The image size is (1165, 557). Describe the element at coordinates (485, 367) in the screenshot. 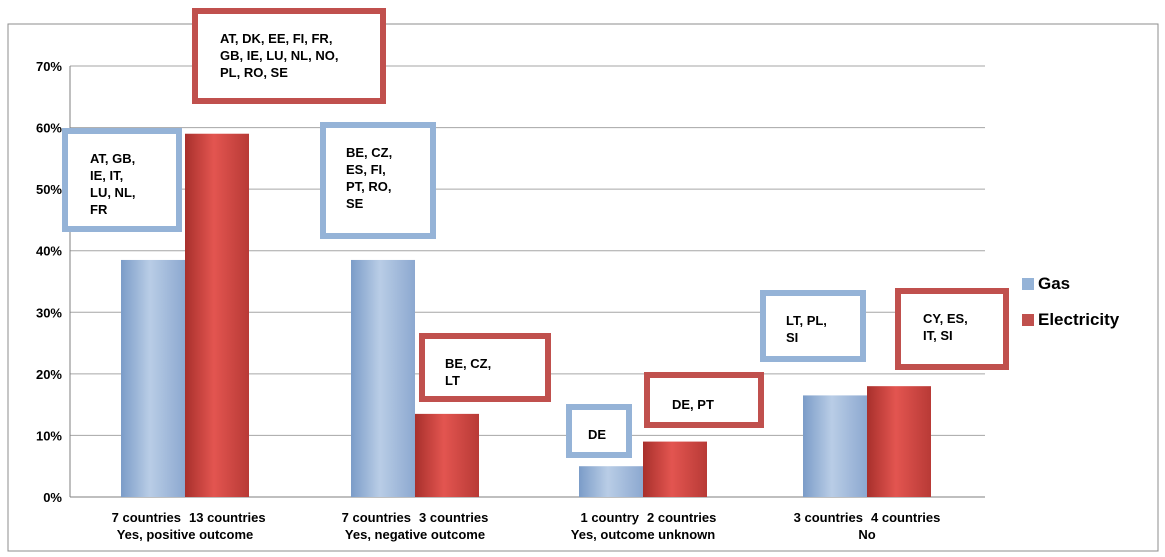

I see `annotation-electricity-negative: BE, CZ, LT` at that location.